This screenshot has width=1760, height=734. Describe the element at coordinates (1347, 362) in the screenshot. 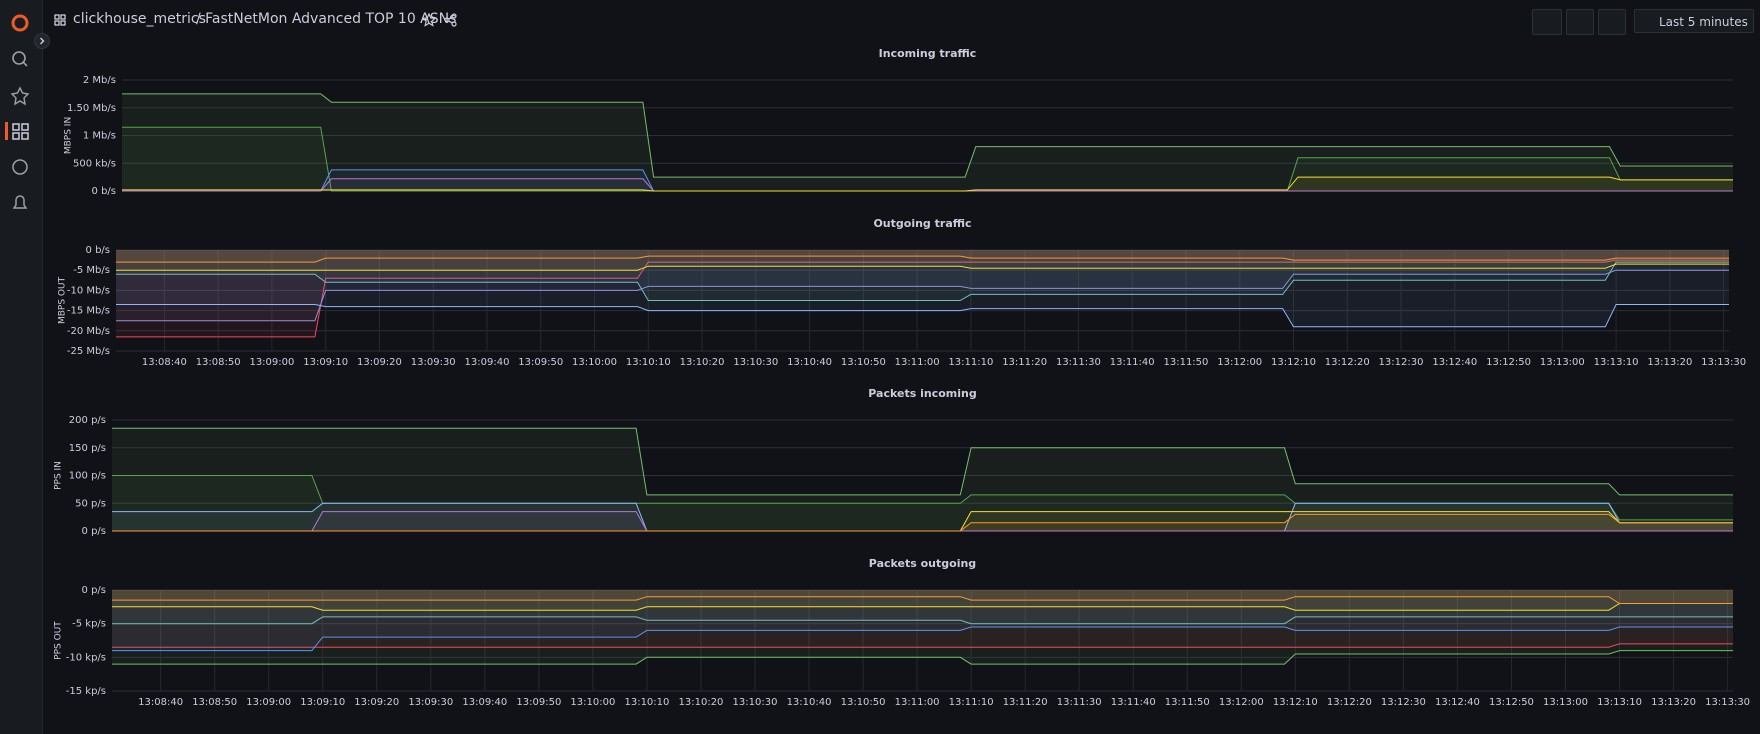

I see `x-tick-label: 13:12:20` at that location.